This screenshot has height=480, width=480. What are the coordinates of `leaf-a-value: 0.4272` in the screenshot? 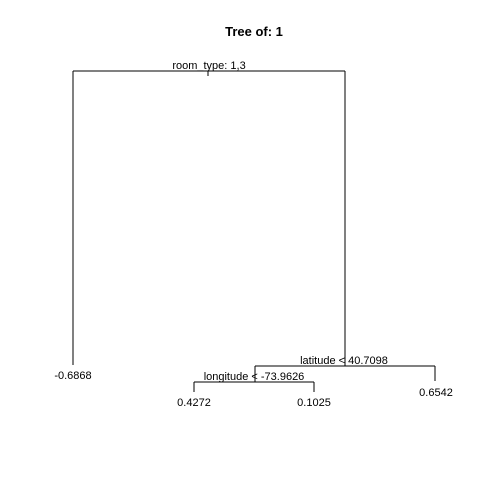 It's located at (194, 403).